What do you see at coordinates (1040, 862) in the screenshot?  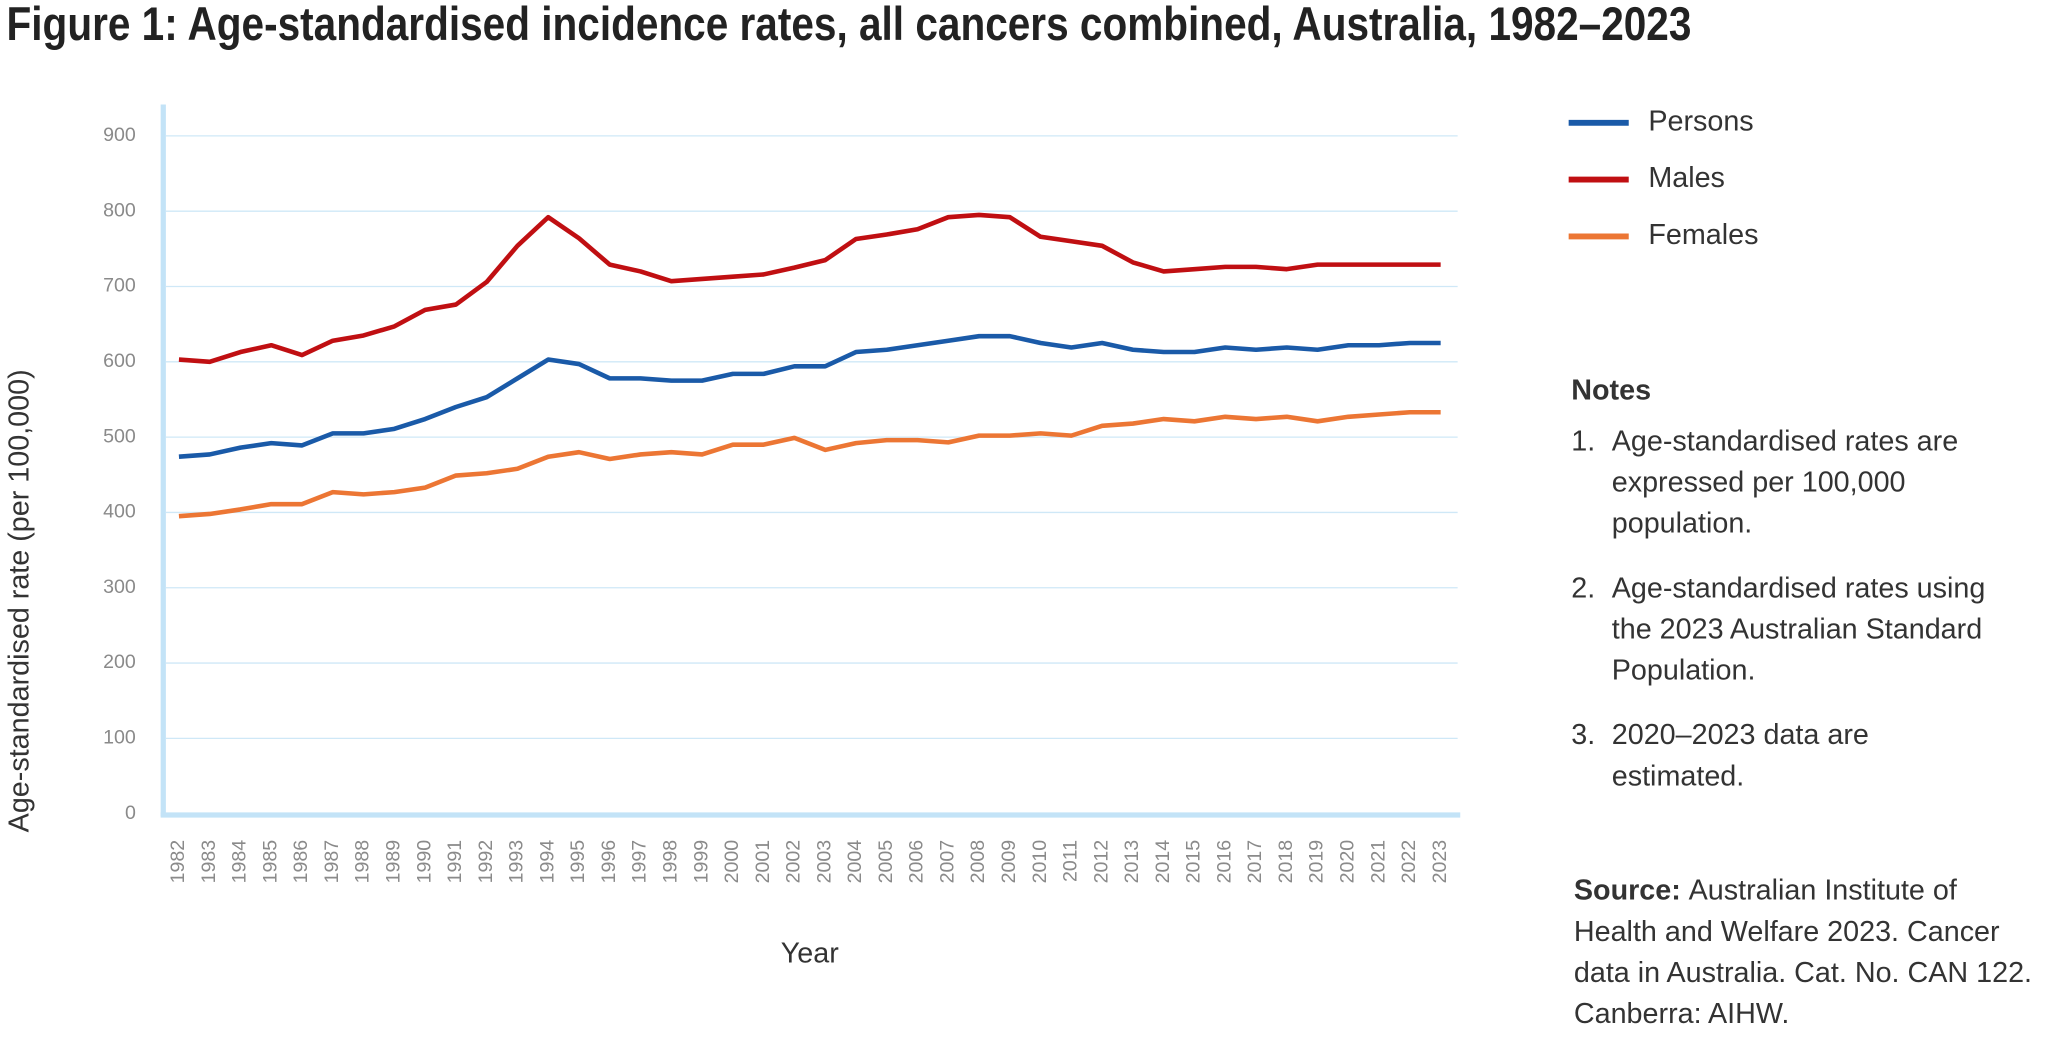 I see `x-tick-label: 2010` at bounding box center [1040, 862].